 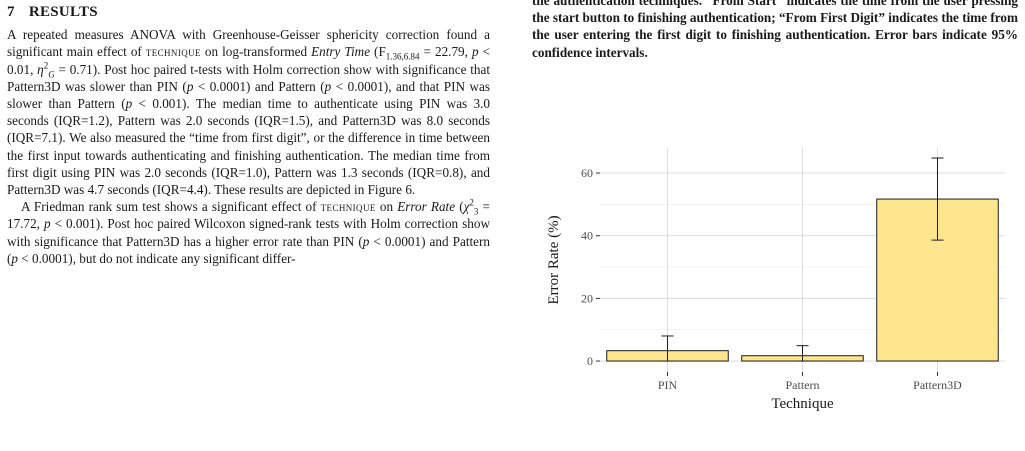 What do you see at coordinates (803, 385) in the screenshot?
I see `x-tick-label: Pattern` at bounding box center [803, 385].